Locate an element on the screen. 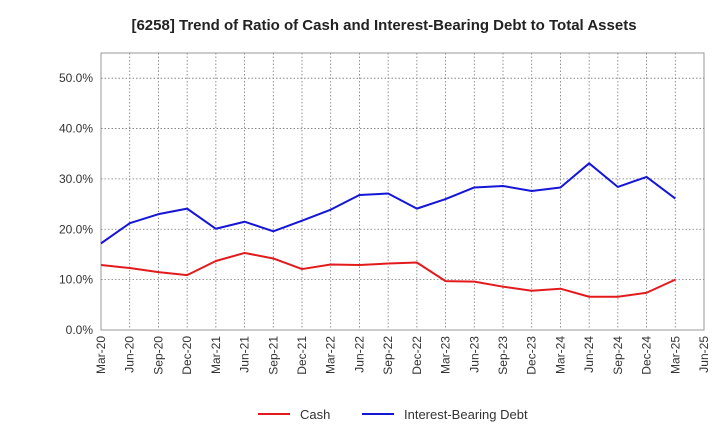 This screenshot has height=440, width=720. y-tick-label: 50.0% is located at coordinates (76, 78).